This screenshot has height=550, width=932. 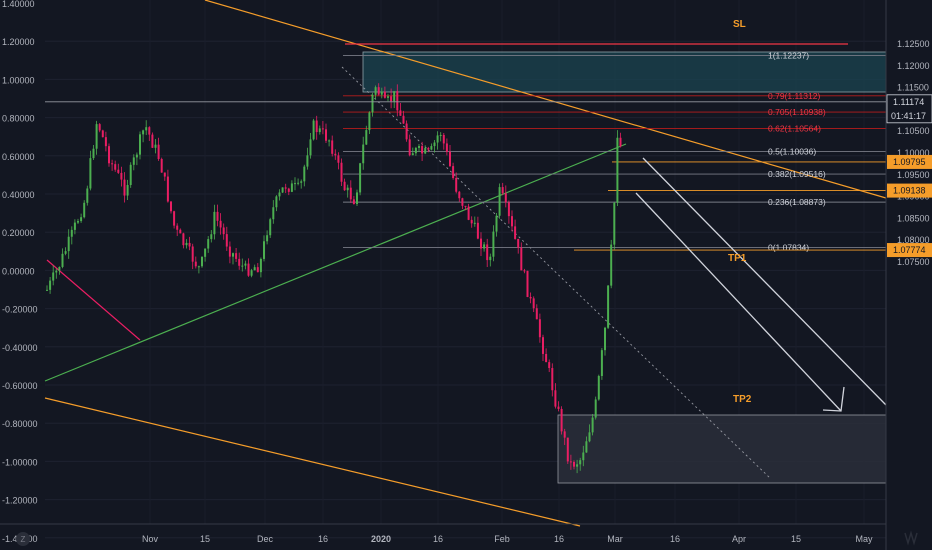 What do you see at coordinates (909, 109) in the screenshot?
I see `current-price-box` at bounding box center [909, 109].